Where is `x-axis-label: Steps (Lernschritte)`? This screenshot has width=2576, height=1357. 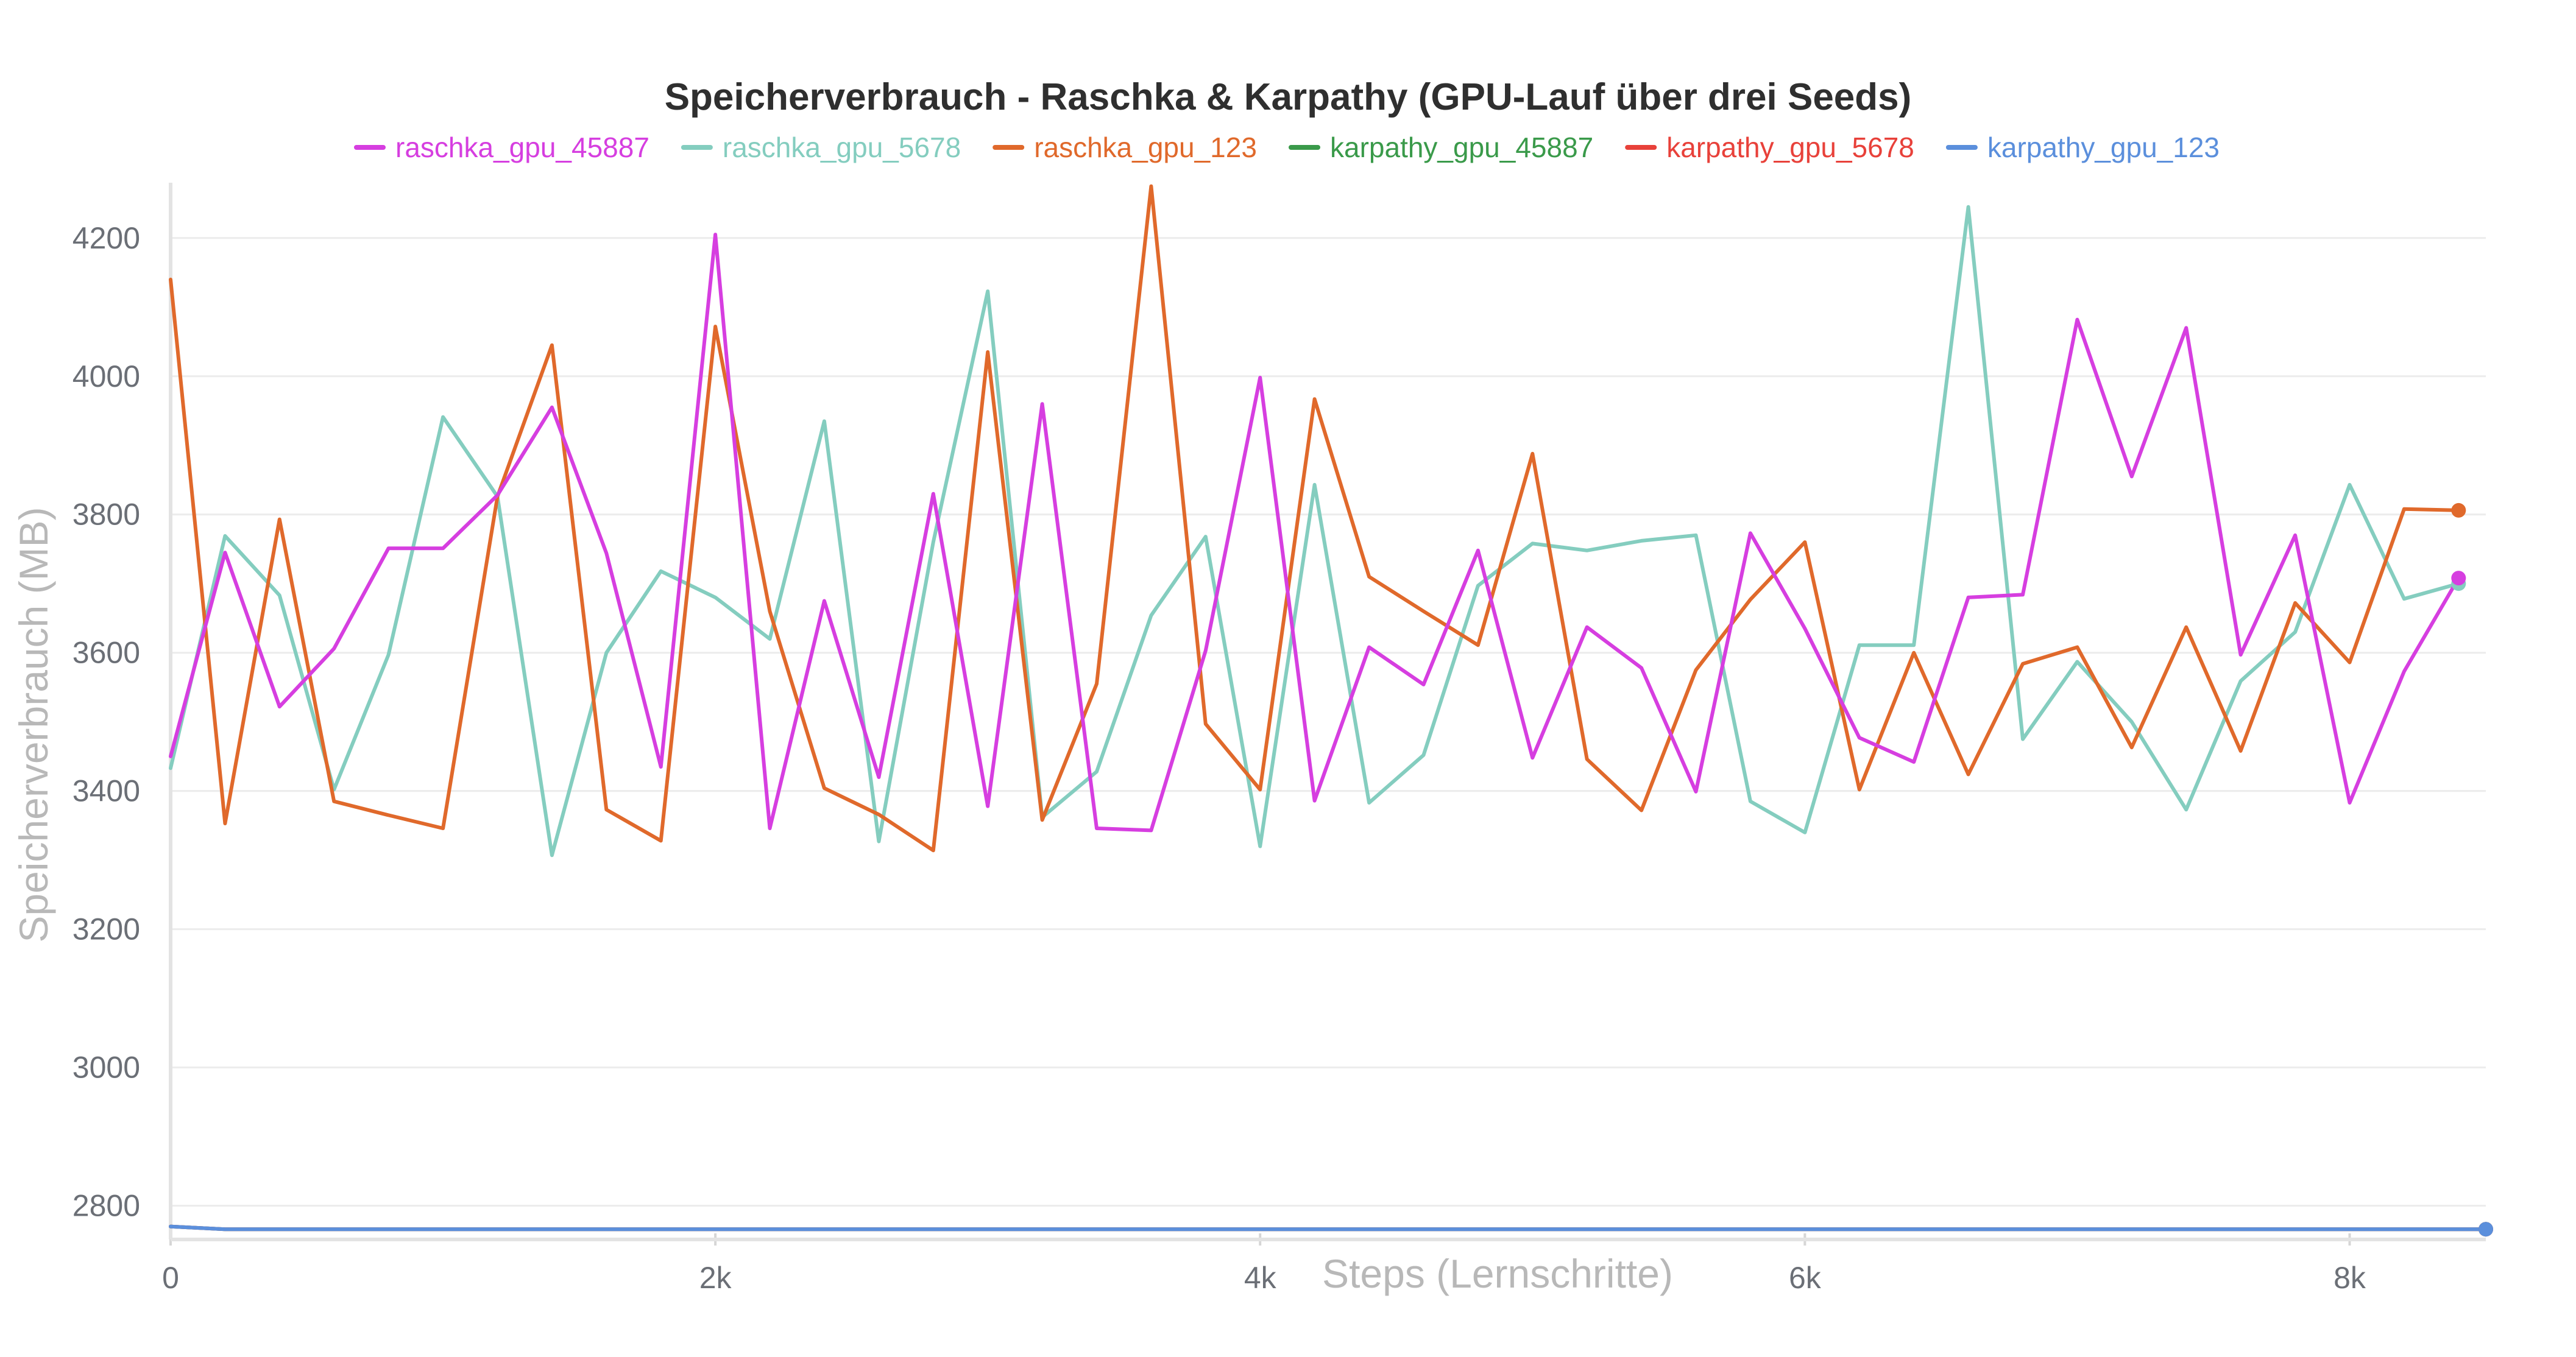 x-axis-label: Steps (Lernschritte) is located at coordinates (1497, 1273).